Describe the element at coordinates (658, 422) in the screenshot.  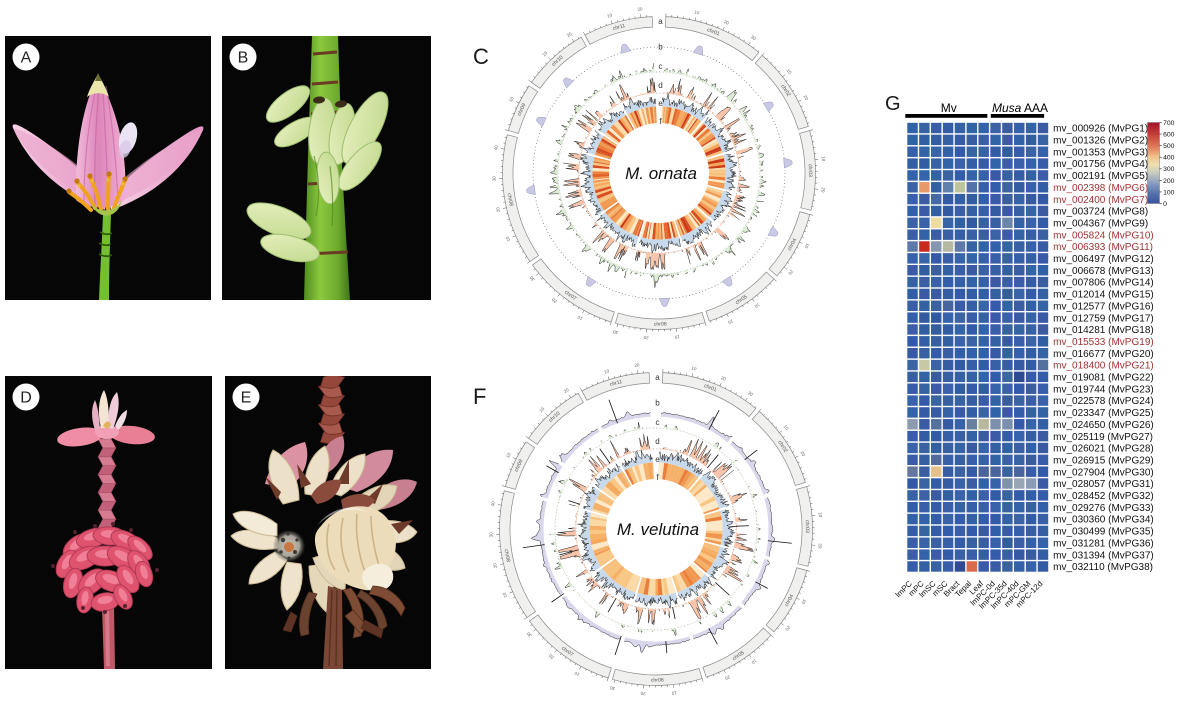
I see `svg-text: c` at that location.